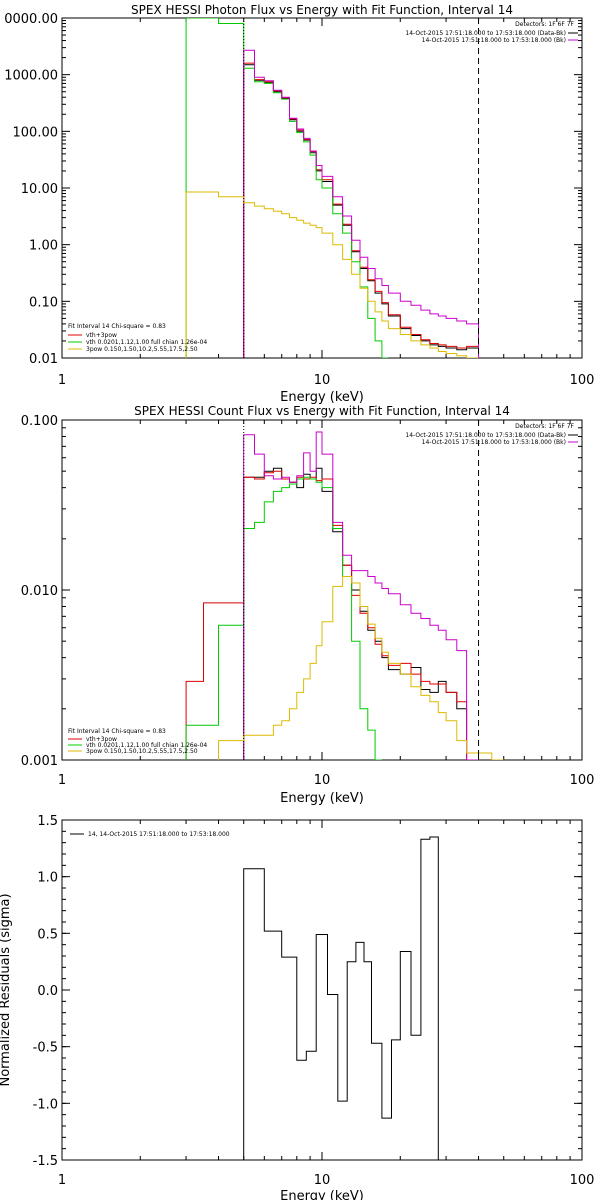 Image resolution: width=600 pixels, height=1200 pixels. Describe the element at coordinates (39, 189) in the screenshot. I see `y-tick-label: 10.00` at that location.